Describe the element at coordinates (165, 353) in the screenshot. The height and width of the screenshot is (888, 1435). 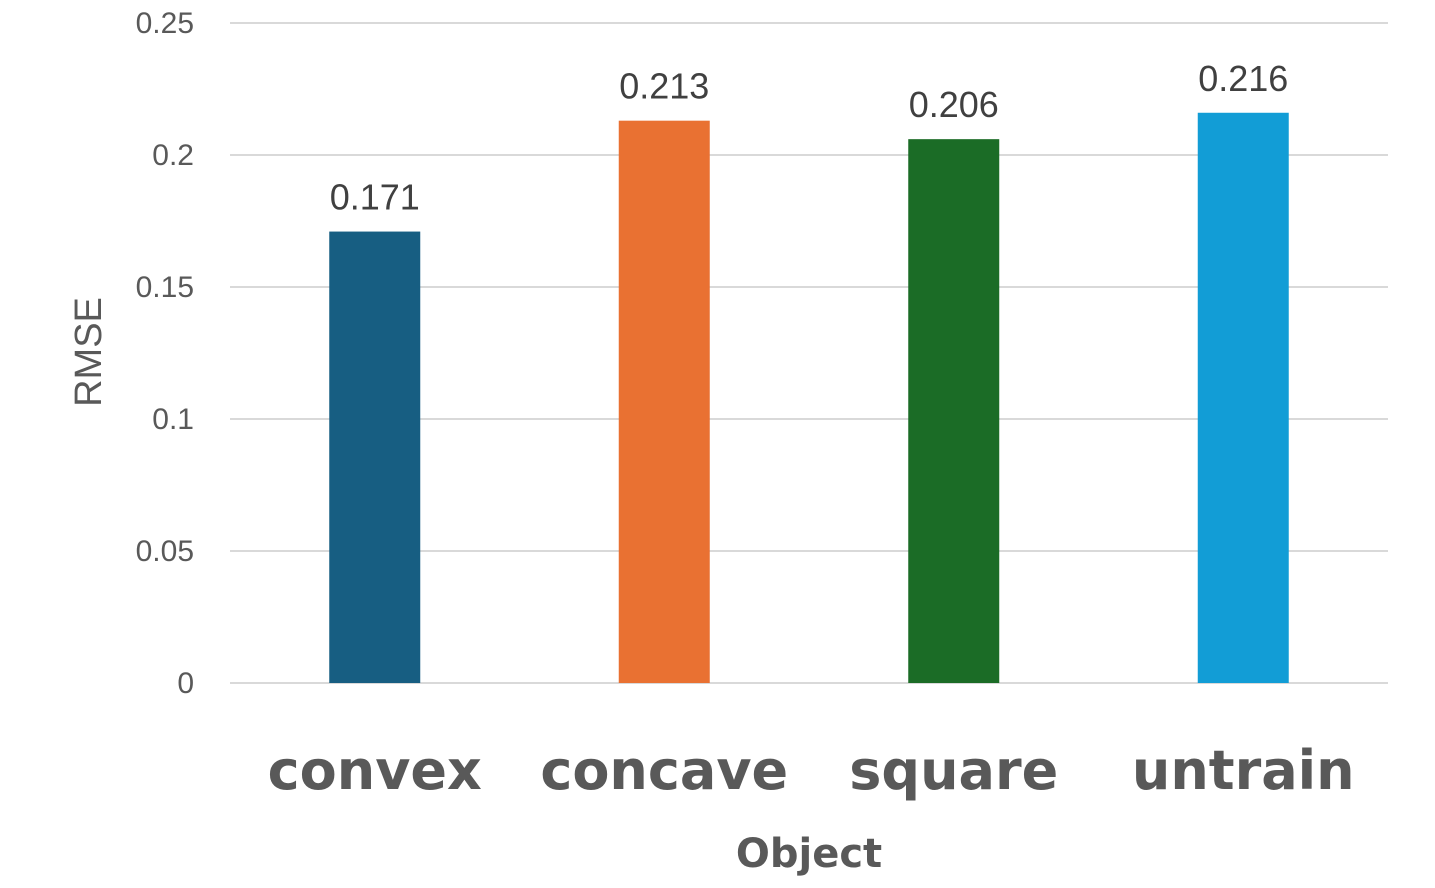
I see `y-axis-ticks: 0 0.05 0.1 0.15 0.2 0.25` at that location.